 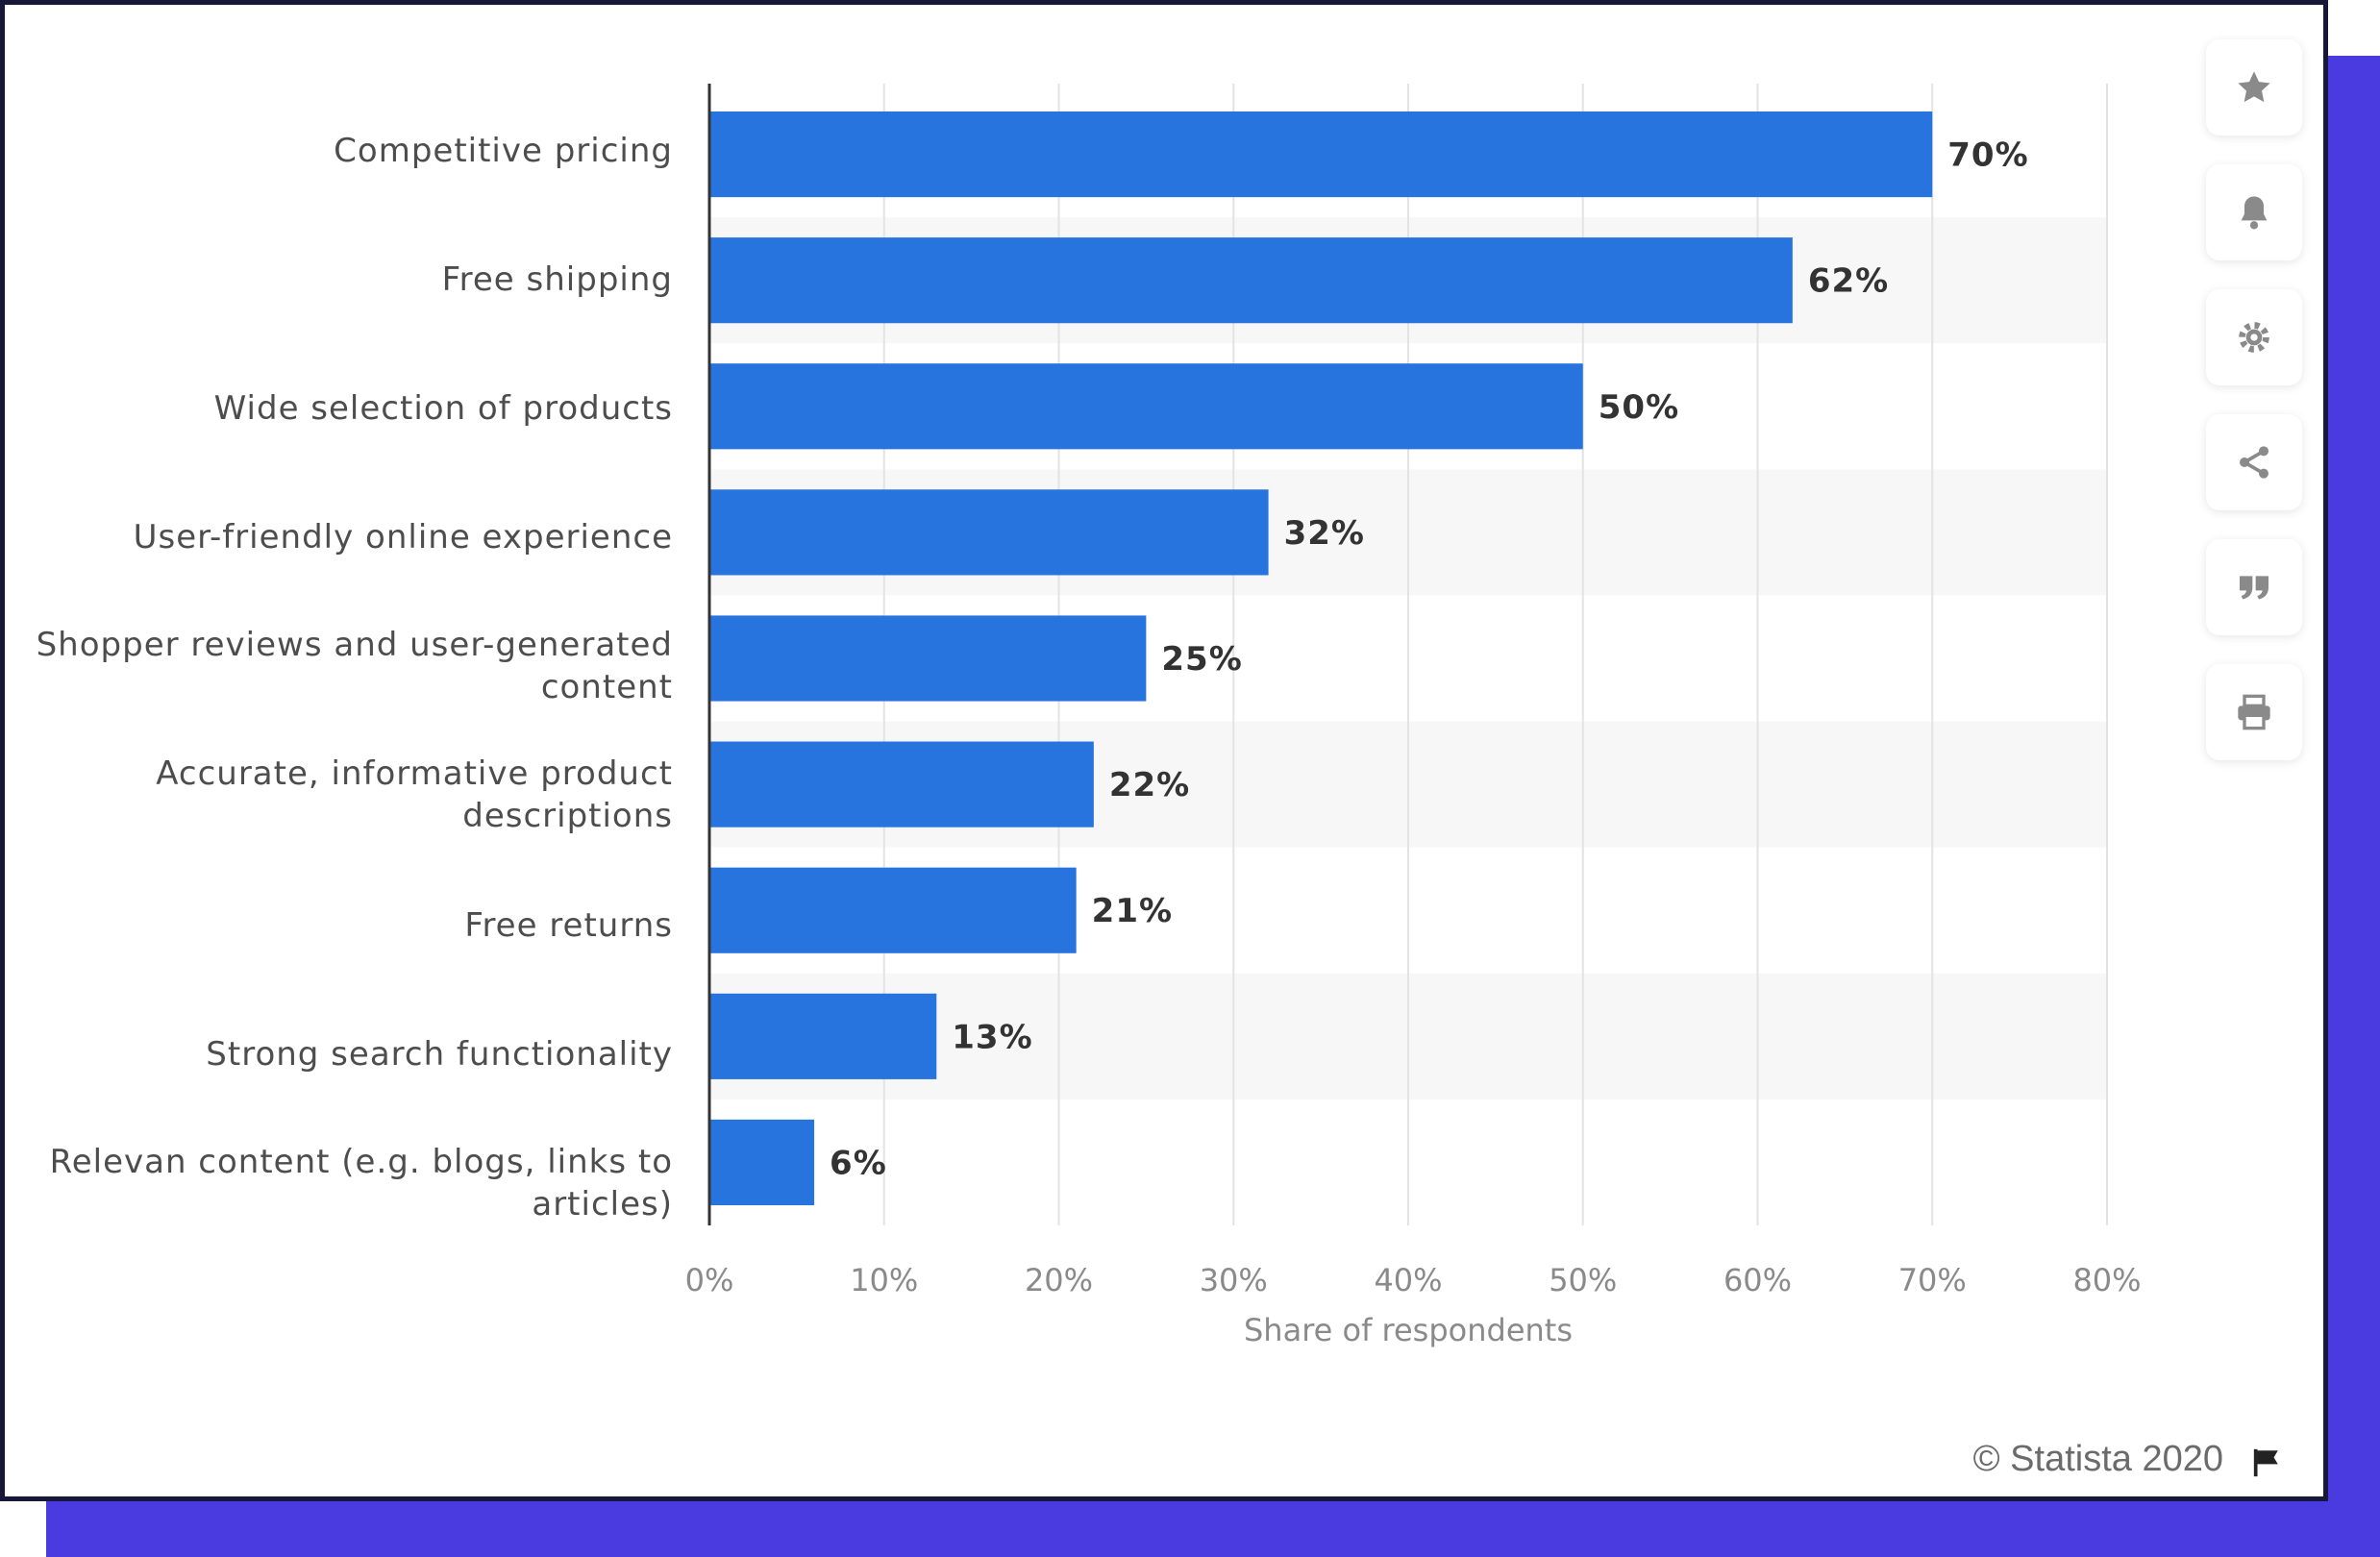 I want to click on x-axis-title: Share of respondents, so click(x=1408, y=1330).